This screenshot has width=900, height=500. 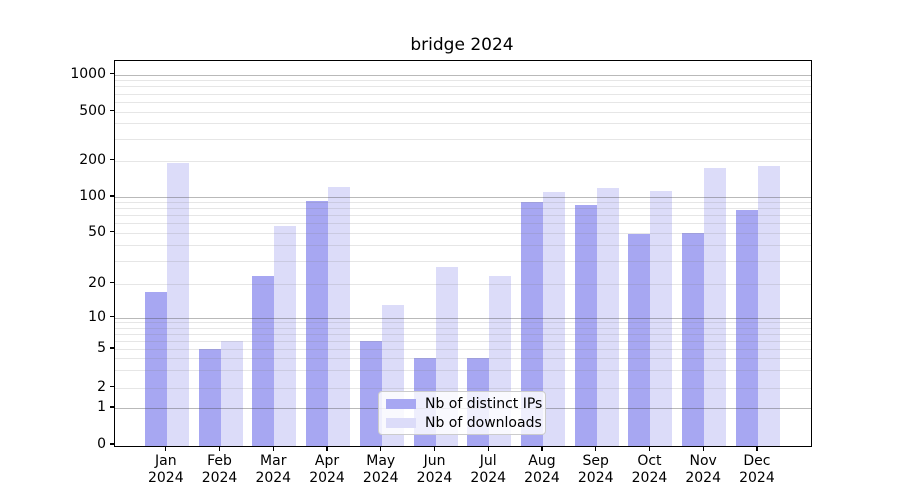 What do you see at coordinates (484, 403) in the screenshot?
I see `legend-label-distinct-ips: Nb of distinct IPs` at bounding box center [484, 403].